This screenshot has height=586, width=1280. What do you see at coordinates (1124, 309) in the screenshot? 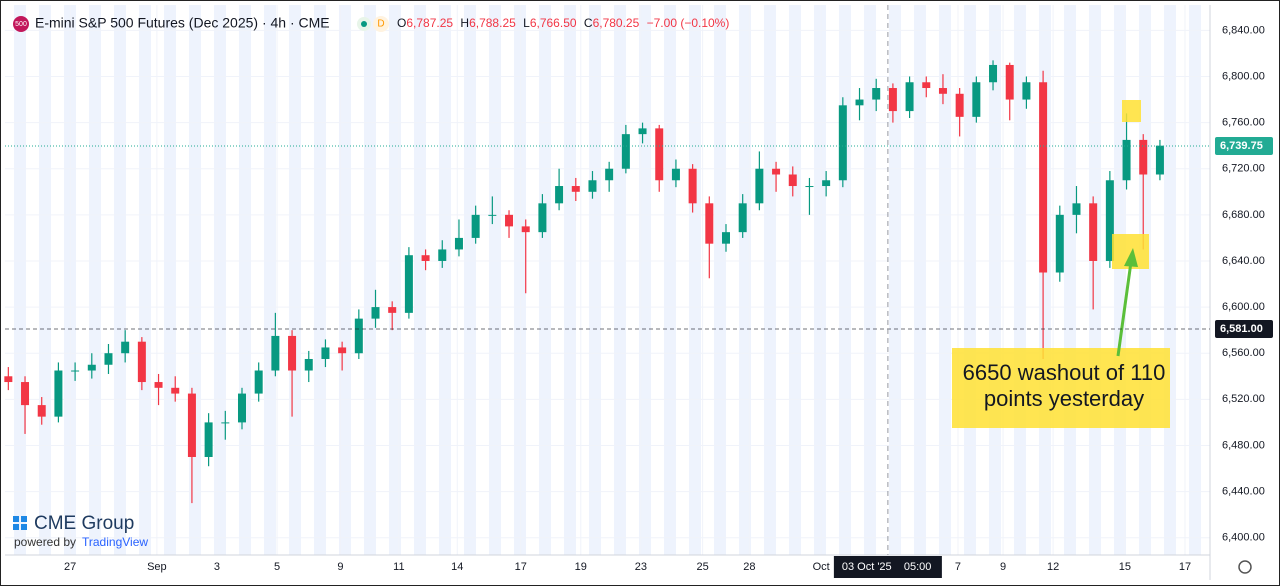
I see `arrow` at bounding box center [1124, 309].